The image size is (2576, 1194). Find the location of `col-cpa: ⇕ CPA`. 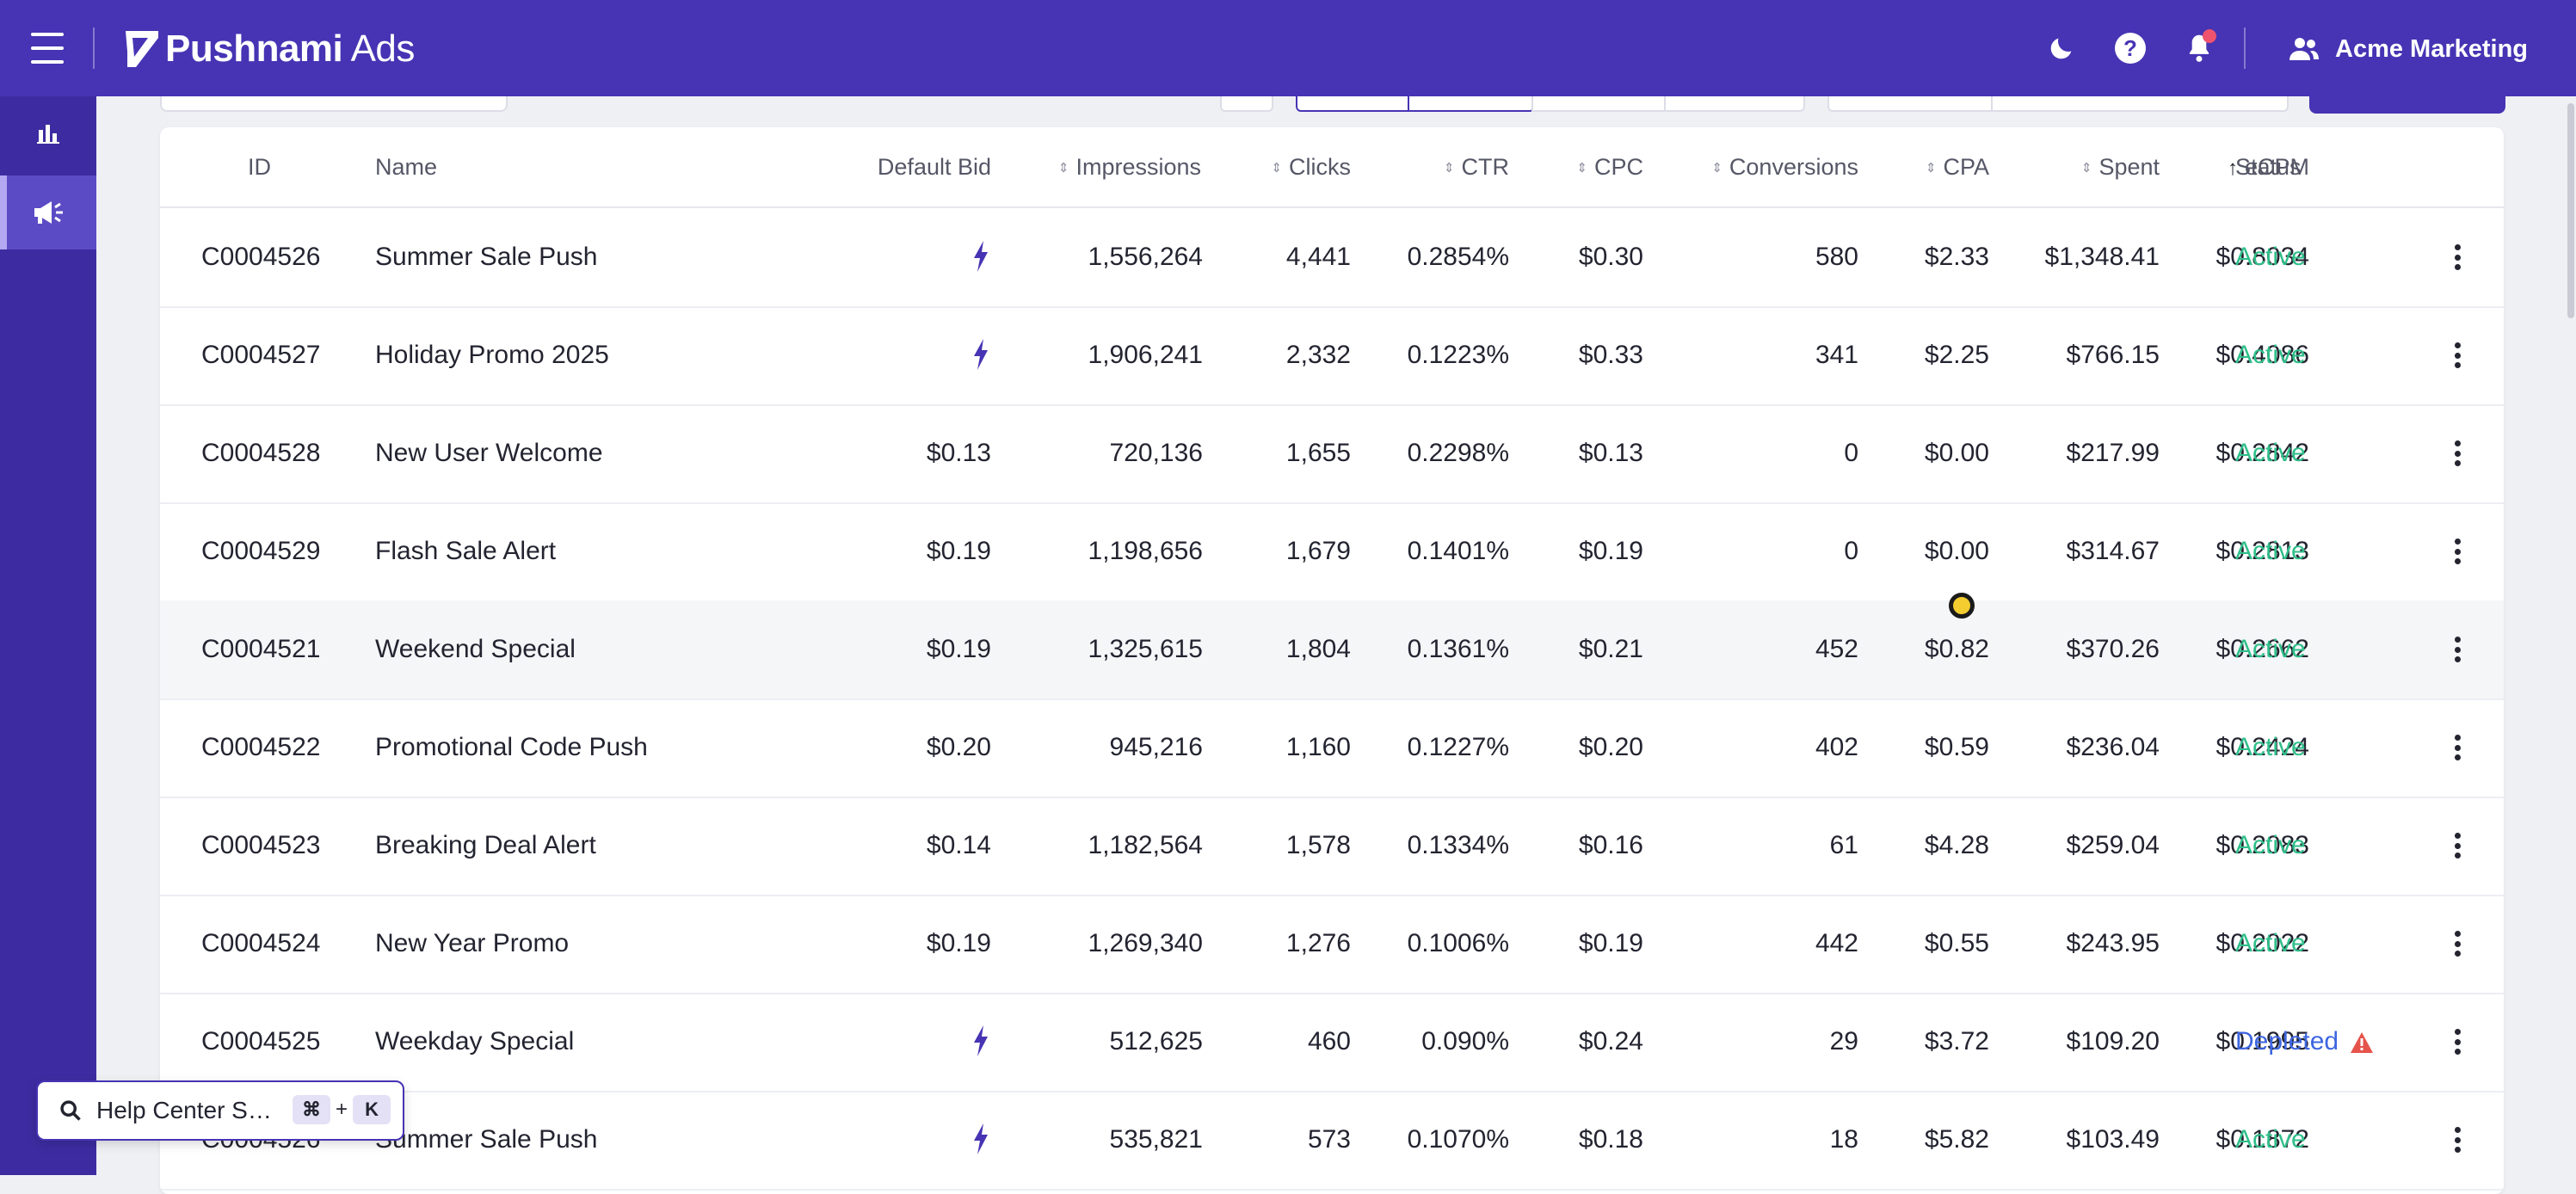

col-cpa: ⇕ CPA is located at coordinates (1957, 167).